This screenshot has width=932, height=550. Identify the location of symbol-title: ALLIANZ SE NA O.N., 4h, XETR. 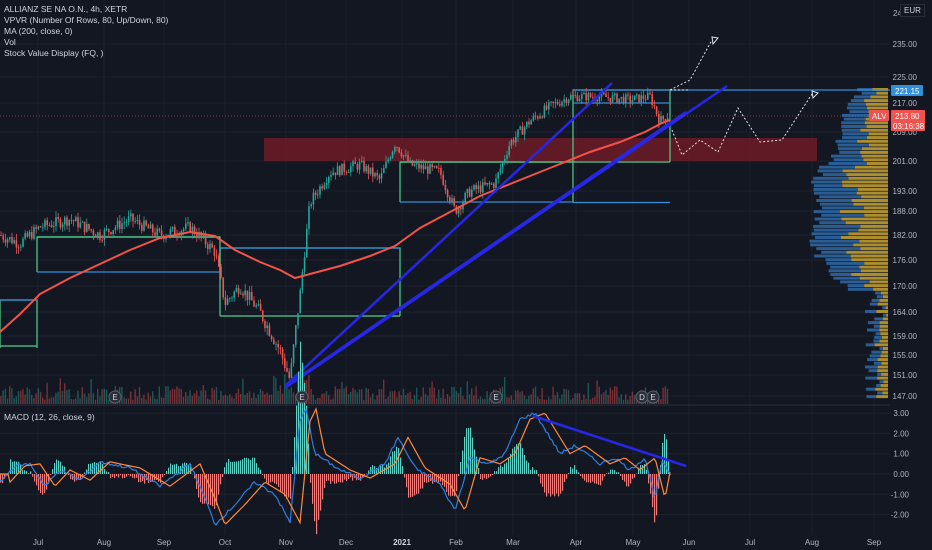
(66, 9).